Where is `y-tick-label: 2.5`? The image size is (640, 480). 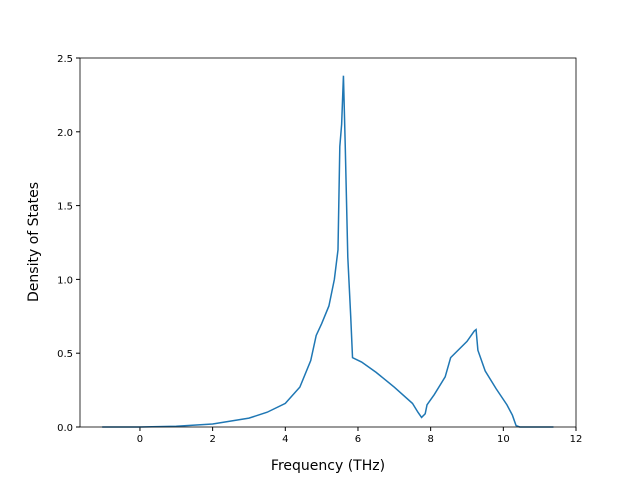
y-tick-label: 2.5 is located at coordinates (65, 59).